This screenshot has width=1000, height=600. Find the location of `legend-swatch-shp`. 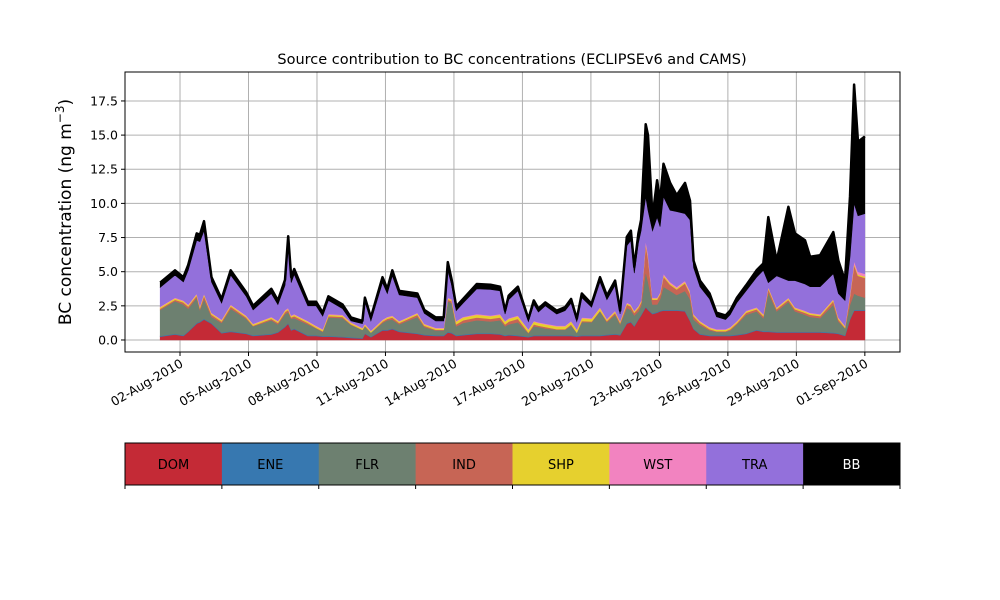

legend-swatch-shp is located at coordinates (561, 464).